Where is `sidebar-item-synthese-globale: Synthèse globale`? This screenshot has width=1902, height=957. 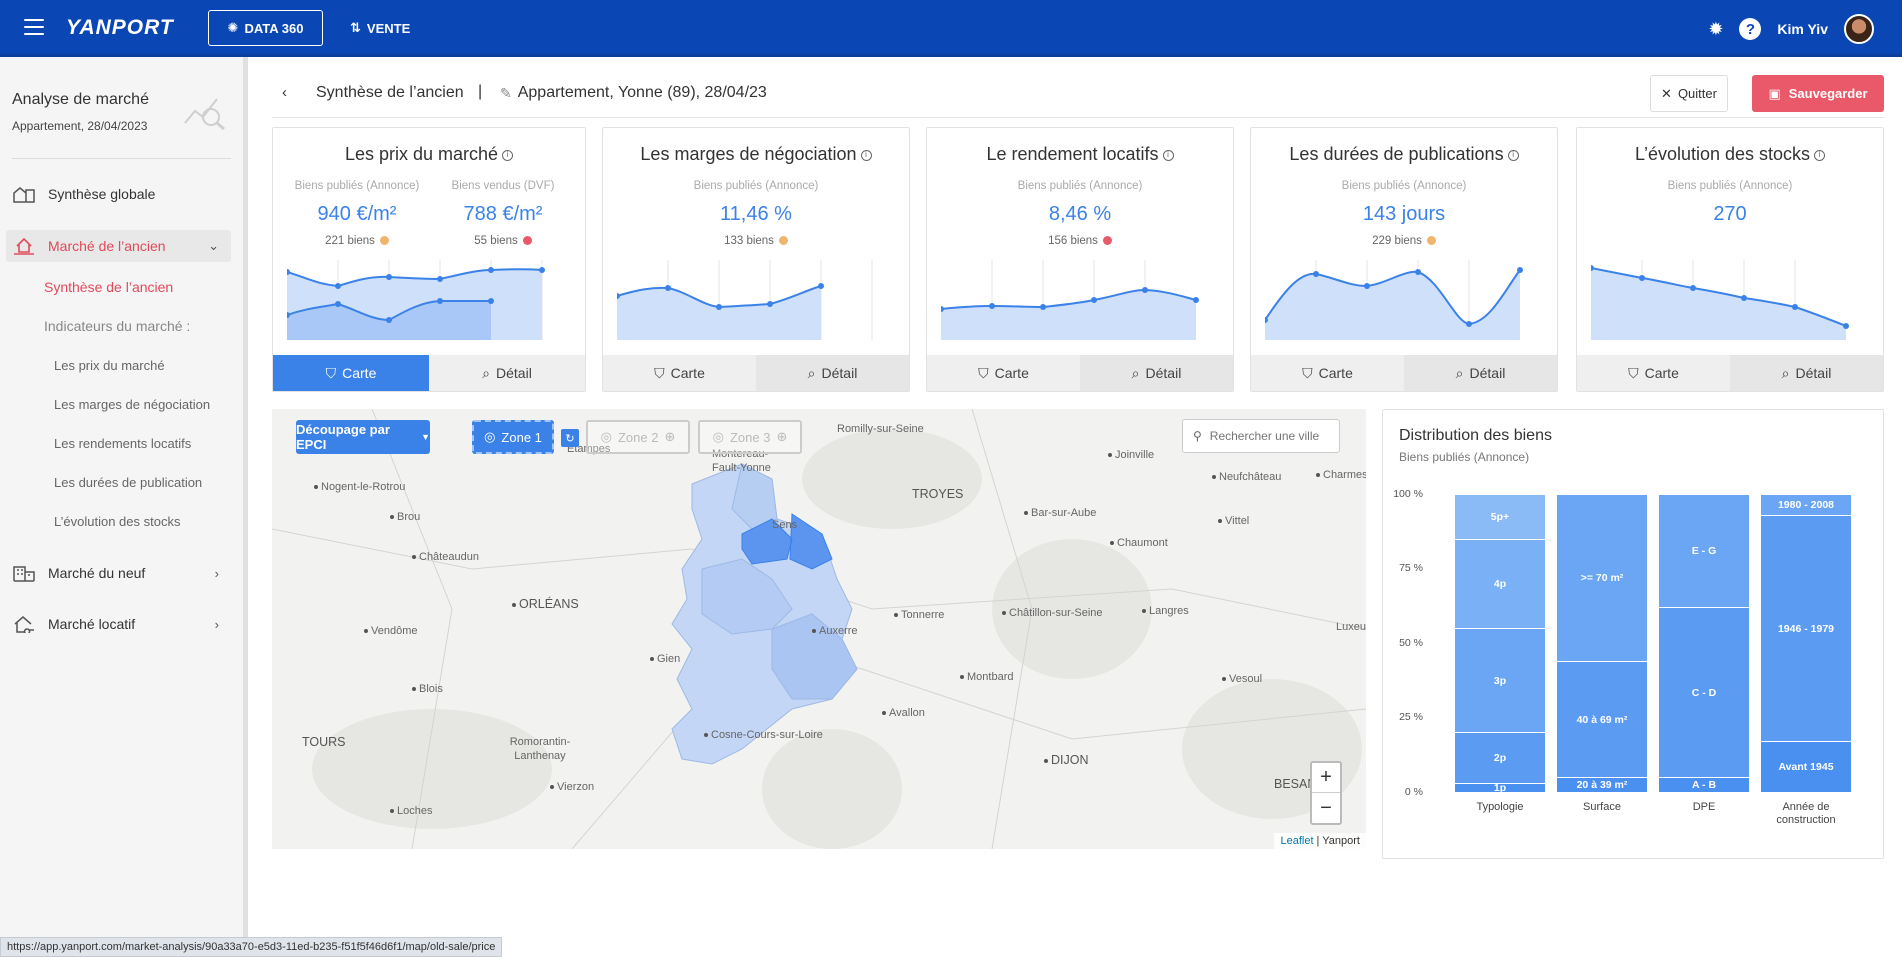
sidebar-item-synthese-globale: Synthèse globale is located at coordinates (118, 194).